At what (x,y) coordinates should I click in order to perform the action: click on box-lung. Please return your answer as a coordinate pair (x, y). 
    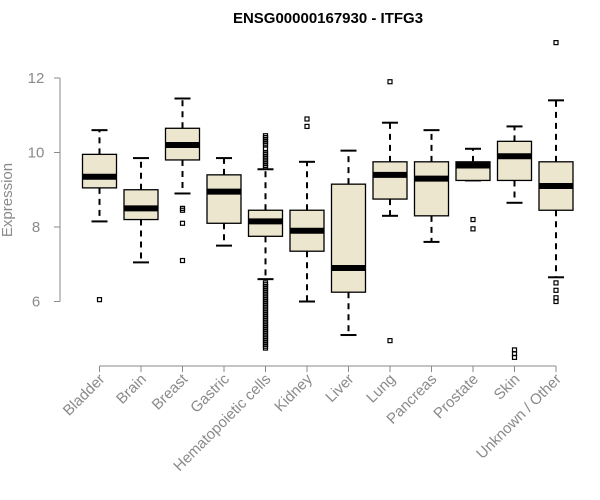
    Looking at the image, I should click on (390, 211).